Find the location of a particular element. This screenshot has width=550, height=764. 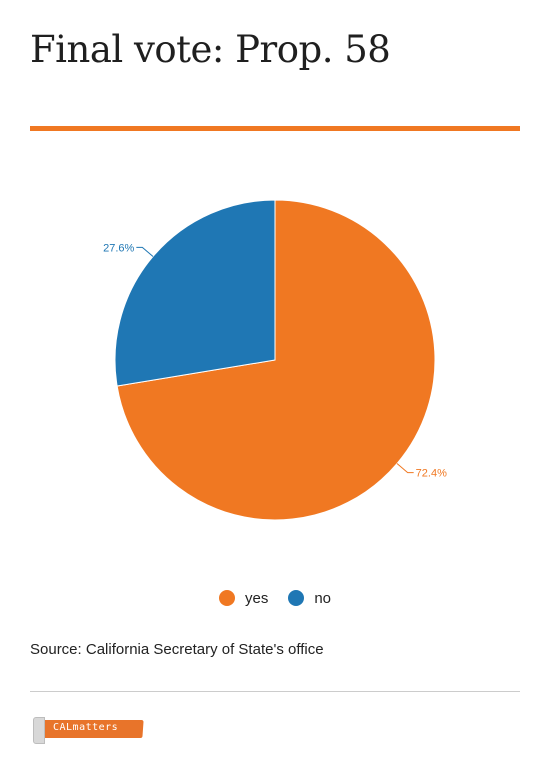

accent-rule is located at coordinates (275, 128).